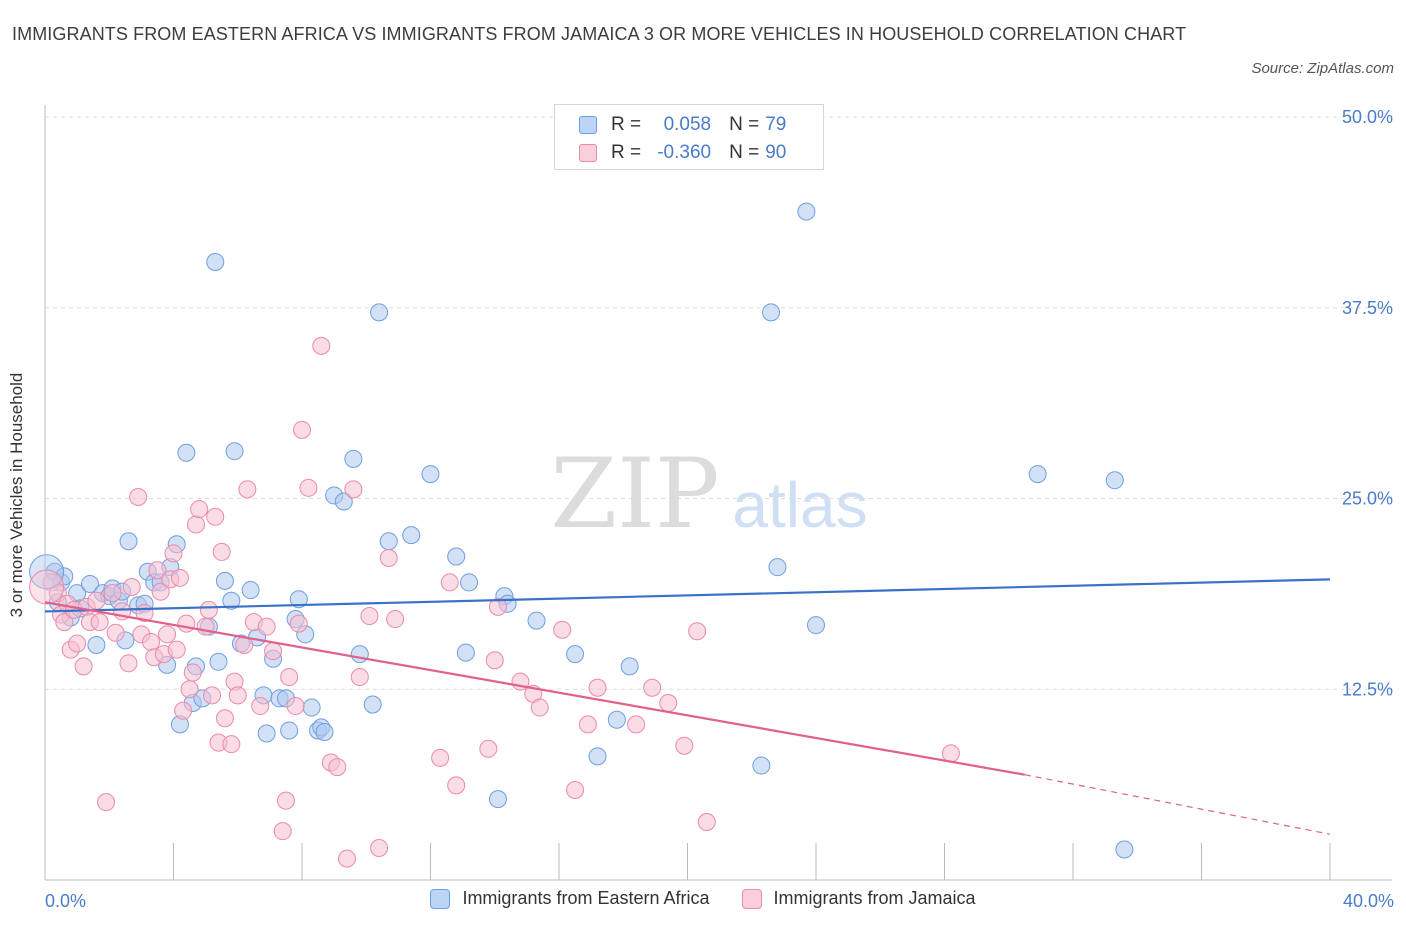  Describe the element at coordinates (1367, 499) in the screenshot. I see `y-tick-label: 25.0%` at that location.